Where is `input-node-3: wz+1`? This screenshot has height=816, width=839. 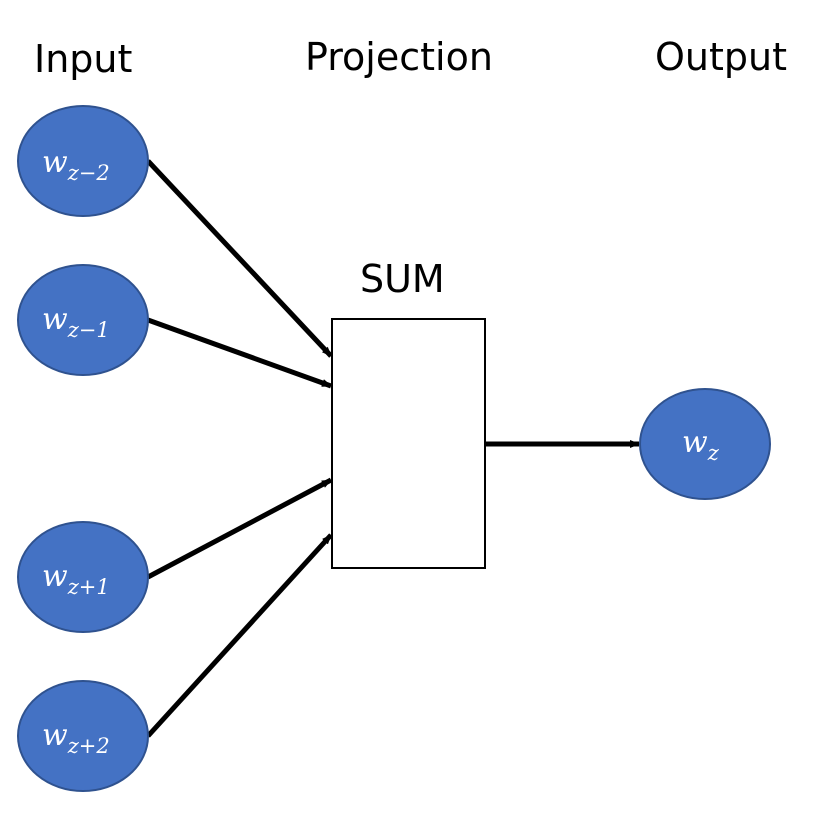
input-node-3: wz+1 is located at coordinates (83, 577).